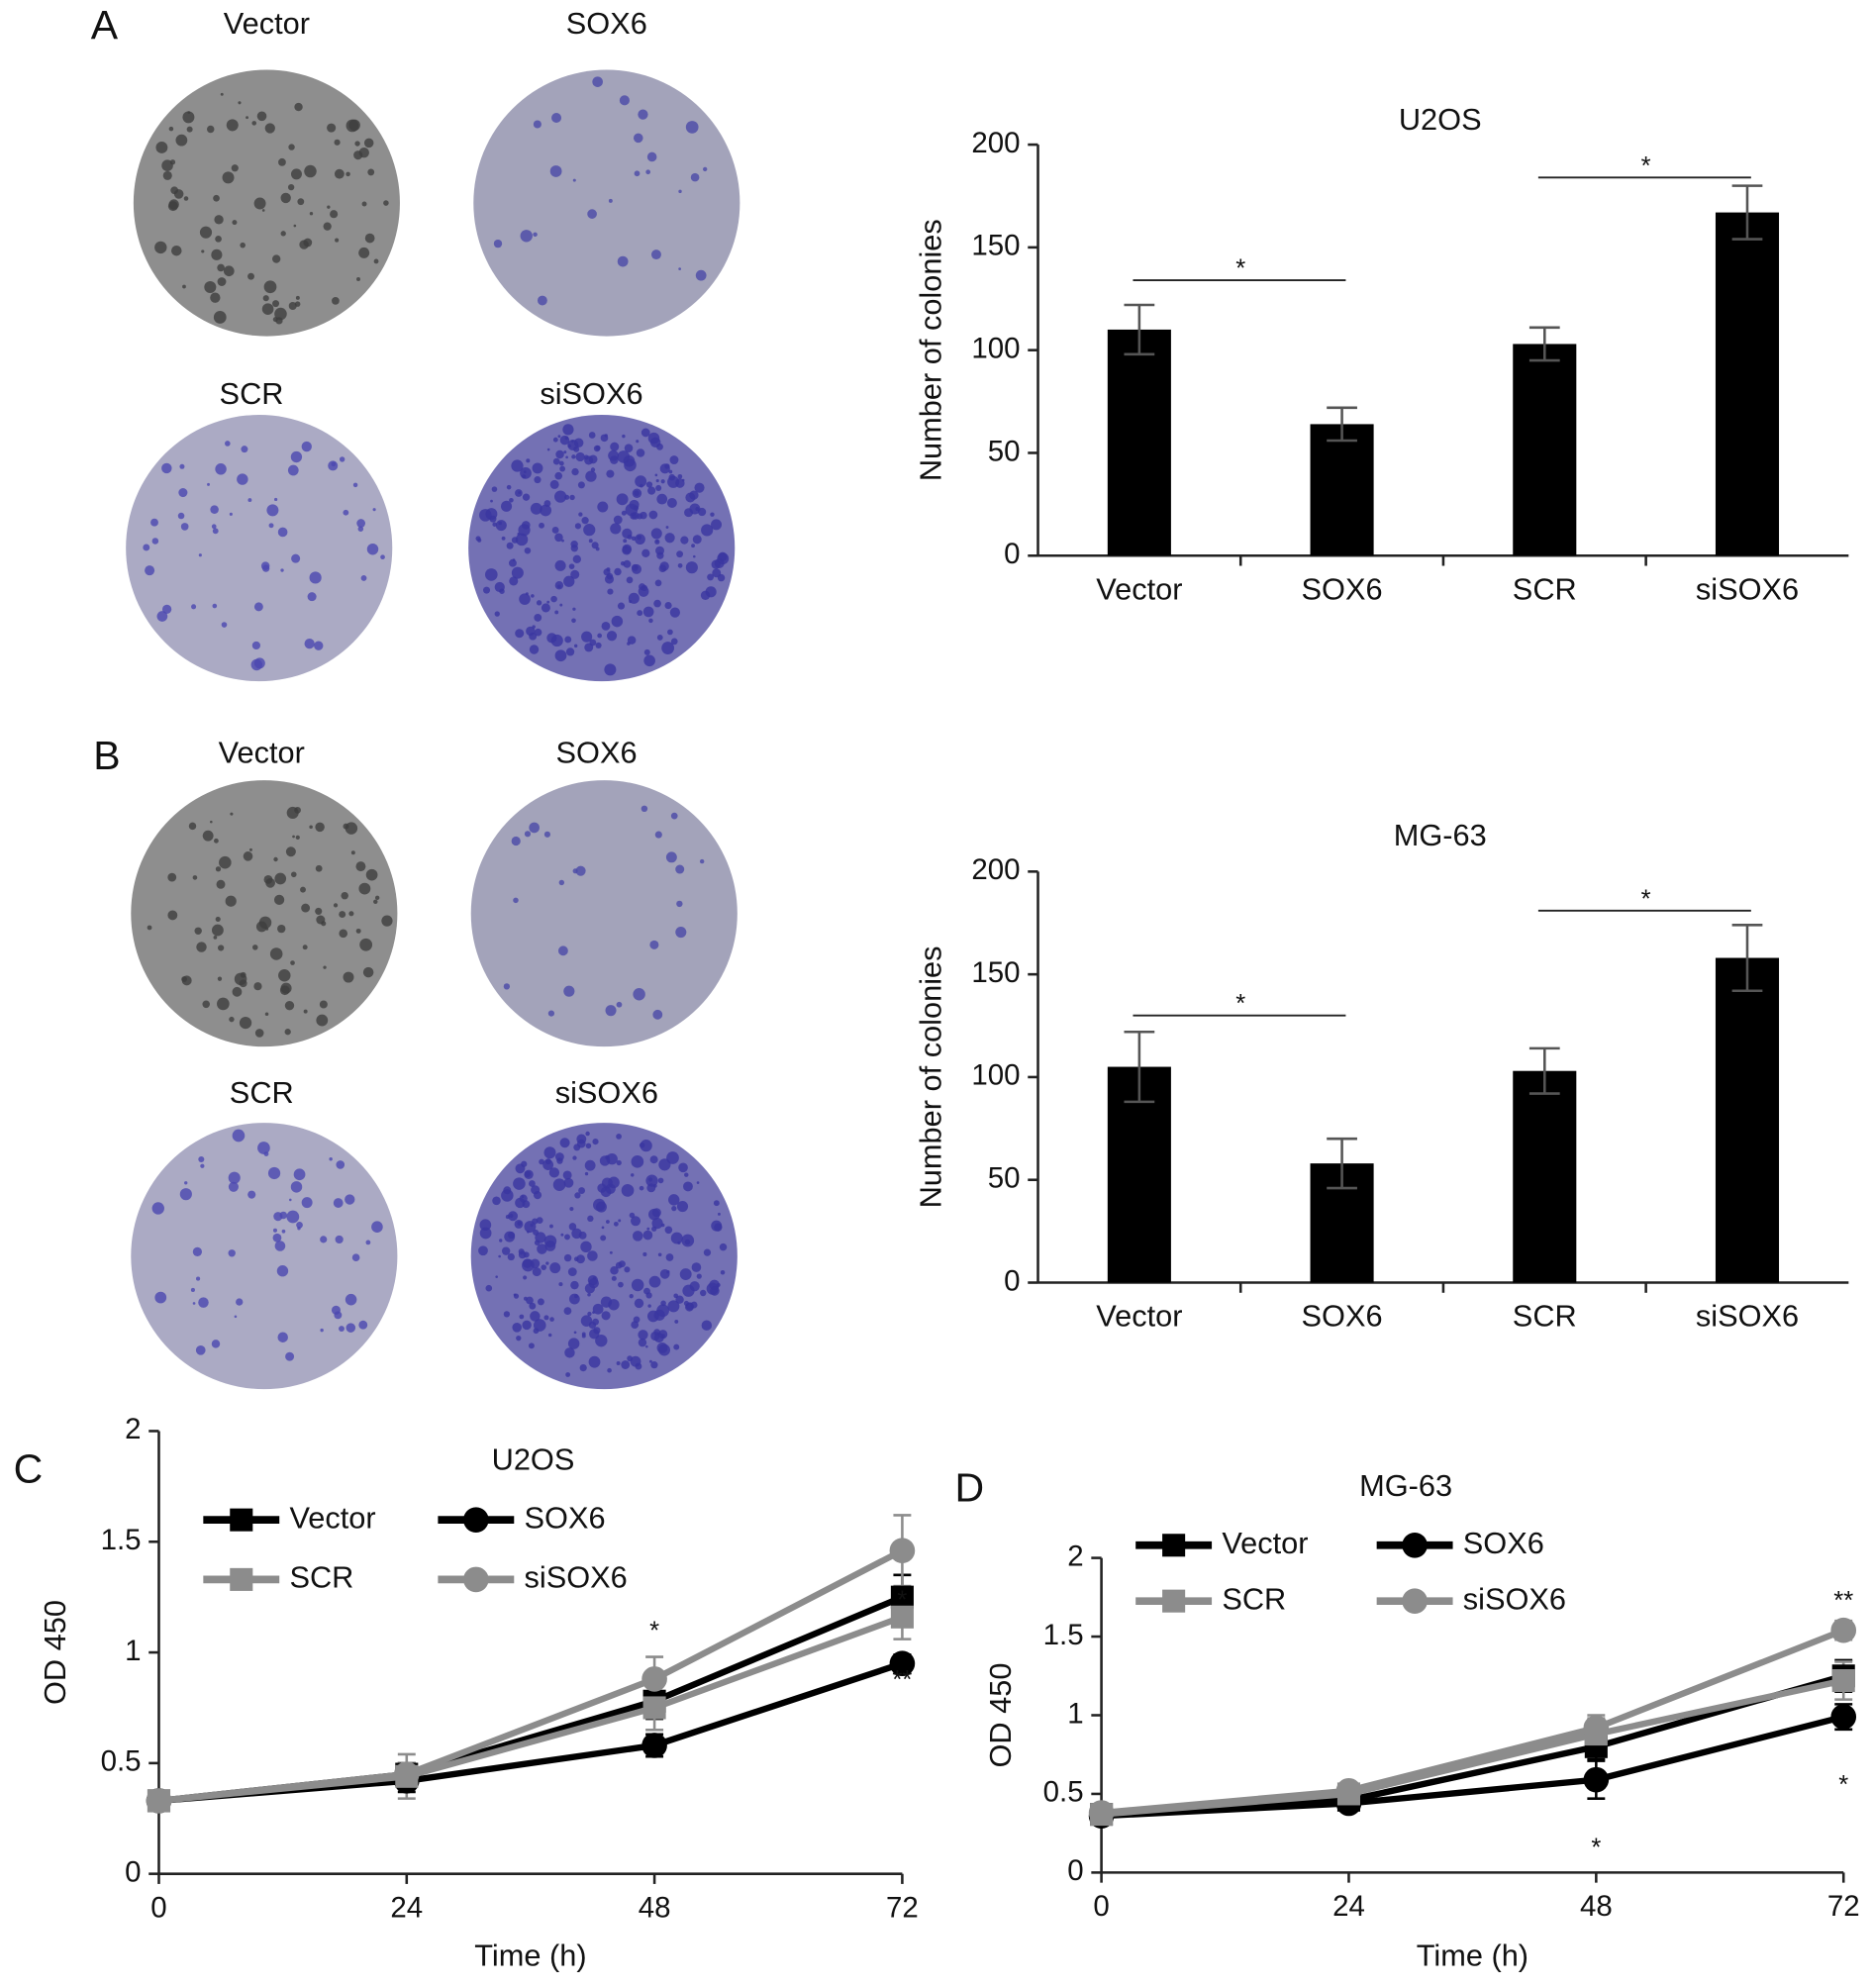 The height and width of the screenshot is (1988, 1873). I want to click on y-tick-label: 0.5, so click(1063, 1792).